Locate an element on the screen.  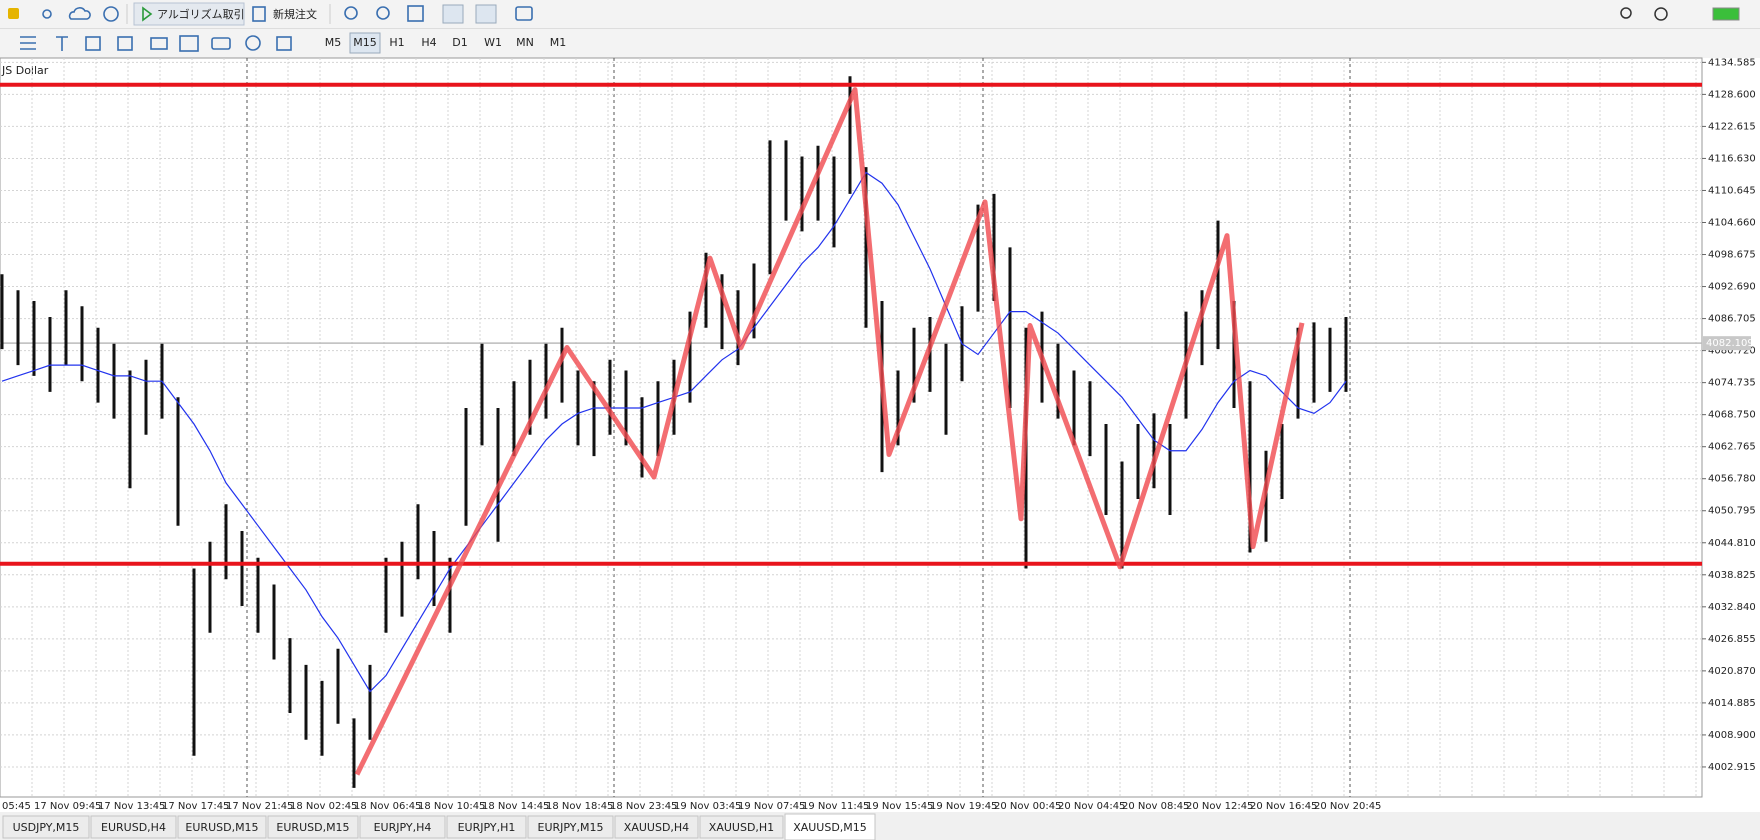
shift-icon is located at coordinates (486, 14).